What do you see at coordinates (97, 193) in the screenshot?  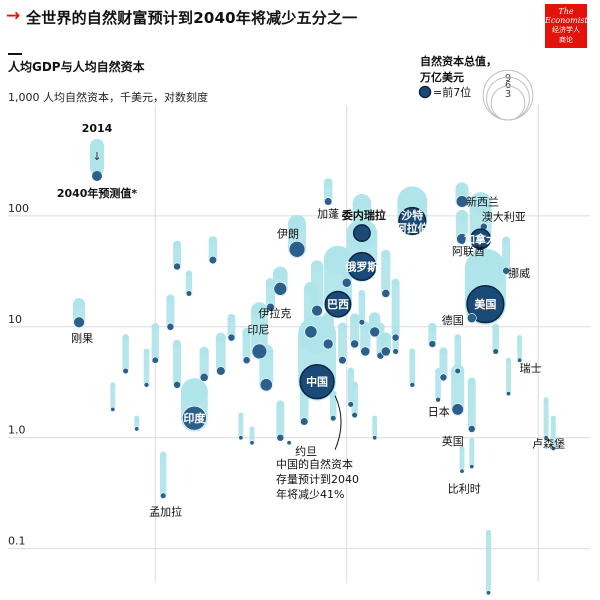 I see `key-label-2040: 2040年预测值*` at bounding box center [97, 193].